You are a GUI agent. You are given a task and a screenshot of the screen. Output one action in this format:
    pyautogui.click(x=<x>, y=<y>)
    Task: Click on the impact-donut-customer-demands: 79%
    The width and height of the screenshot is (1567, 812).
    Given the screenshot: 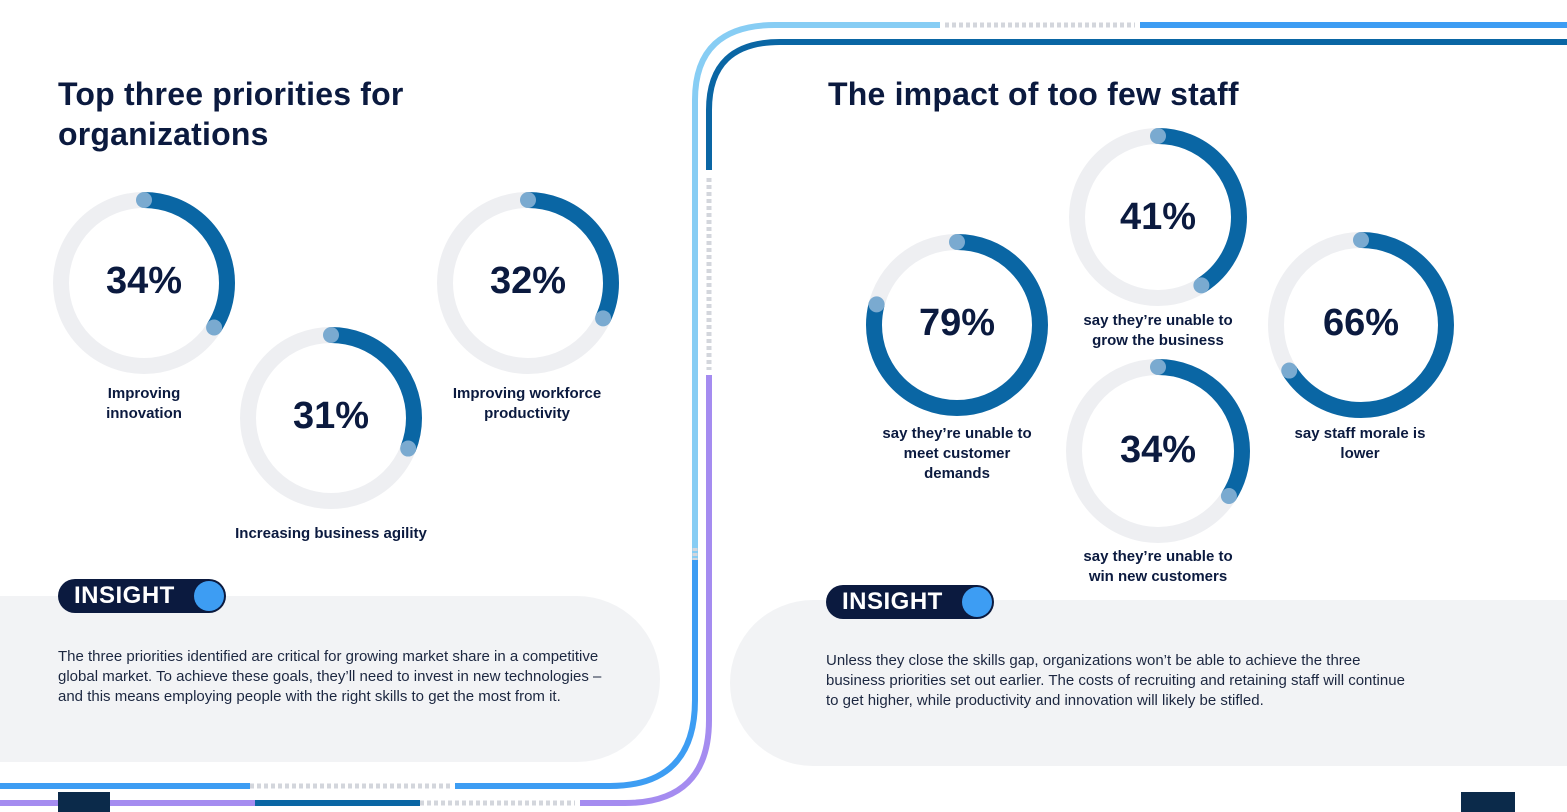 What is the action you would take?
    pyautogui.click(x=957, y=325)
    